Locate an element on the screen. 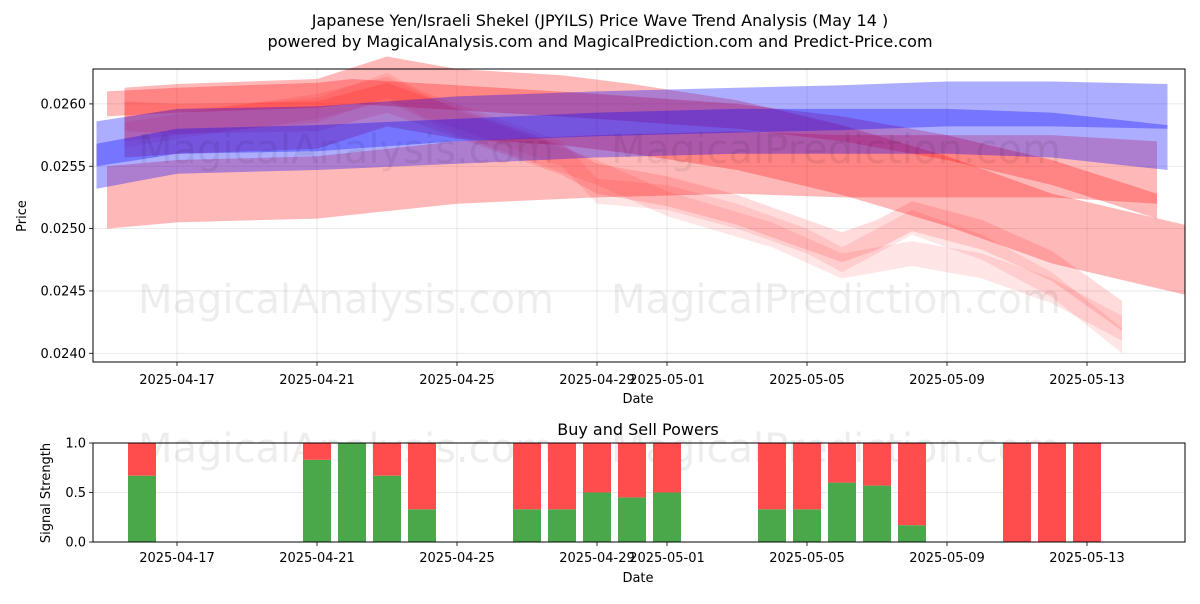 The width and height of the screenshot is (1200, 604). buy-sell-x-tick-label: 2025-05-13 is located at coordinates (1087, 558).